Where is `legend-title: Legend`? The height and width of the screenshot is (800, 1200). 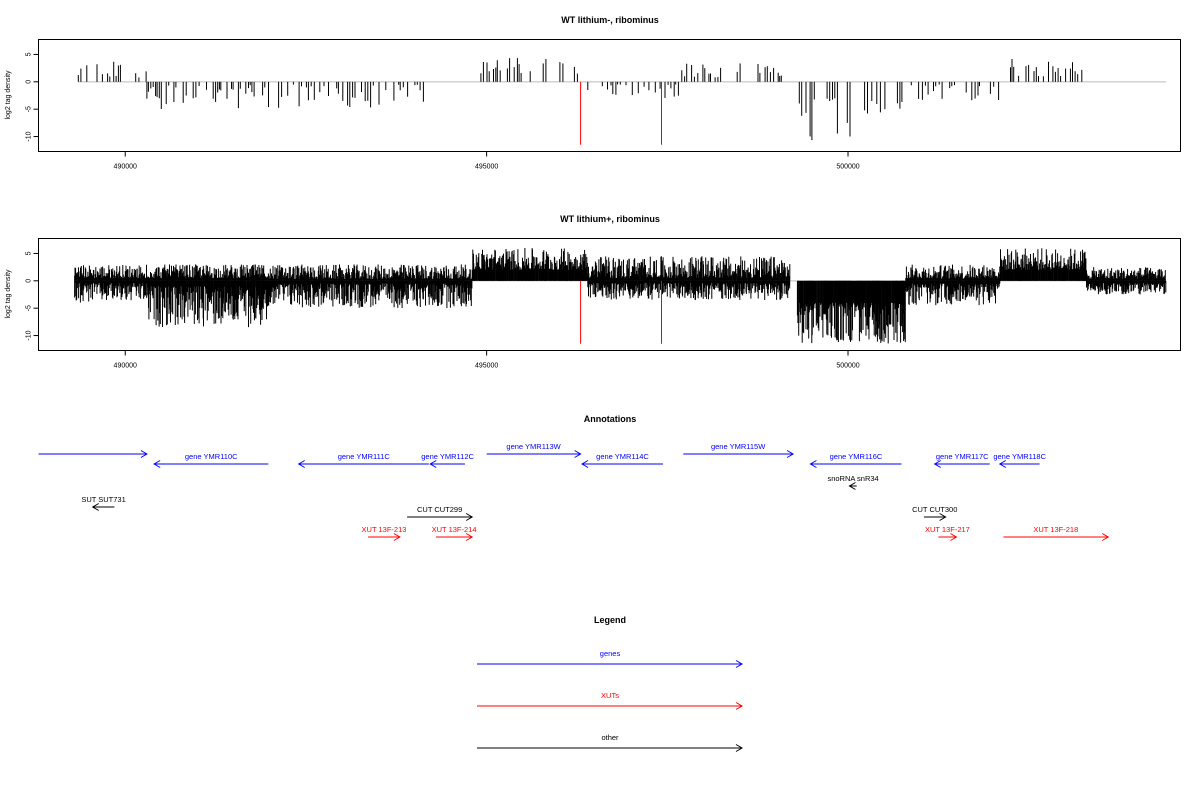
legend-title: Legend is located at coordinates (610, 620).